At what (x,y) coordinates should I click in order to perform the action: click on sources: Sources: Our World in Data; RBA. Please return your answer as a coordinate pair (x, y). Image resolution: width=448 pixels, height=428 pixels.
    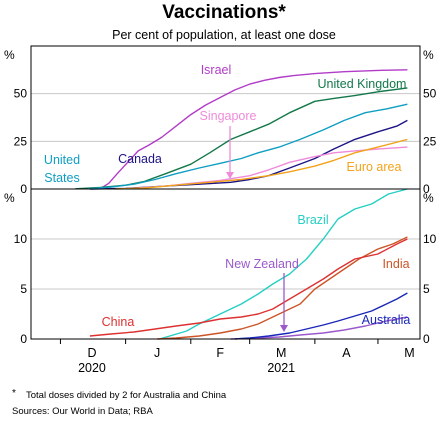
    Looking at the image, I should click on (82, 411).